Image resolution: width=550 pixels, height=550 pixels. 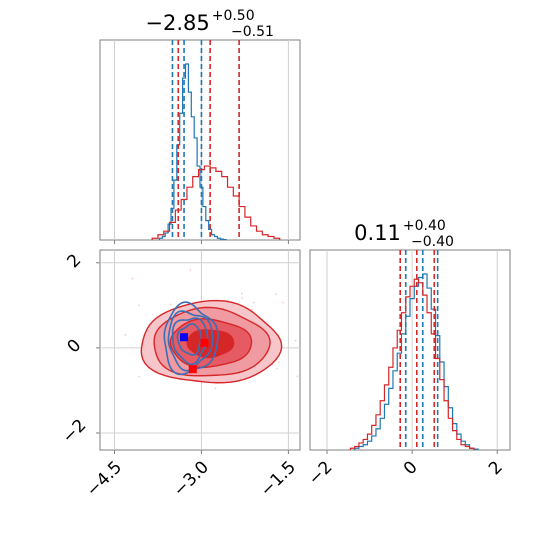 I want to click on x-tick-label: 2, so click(x=496, y=468).